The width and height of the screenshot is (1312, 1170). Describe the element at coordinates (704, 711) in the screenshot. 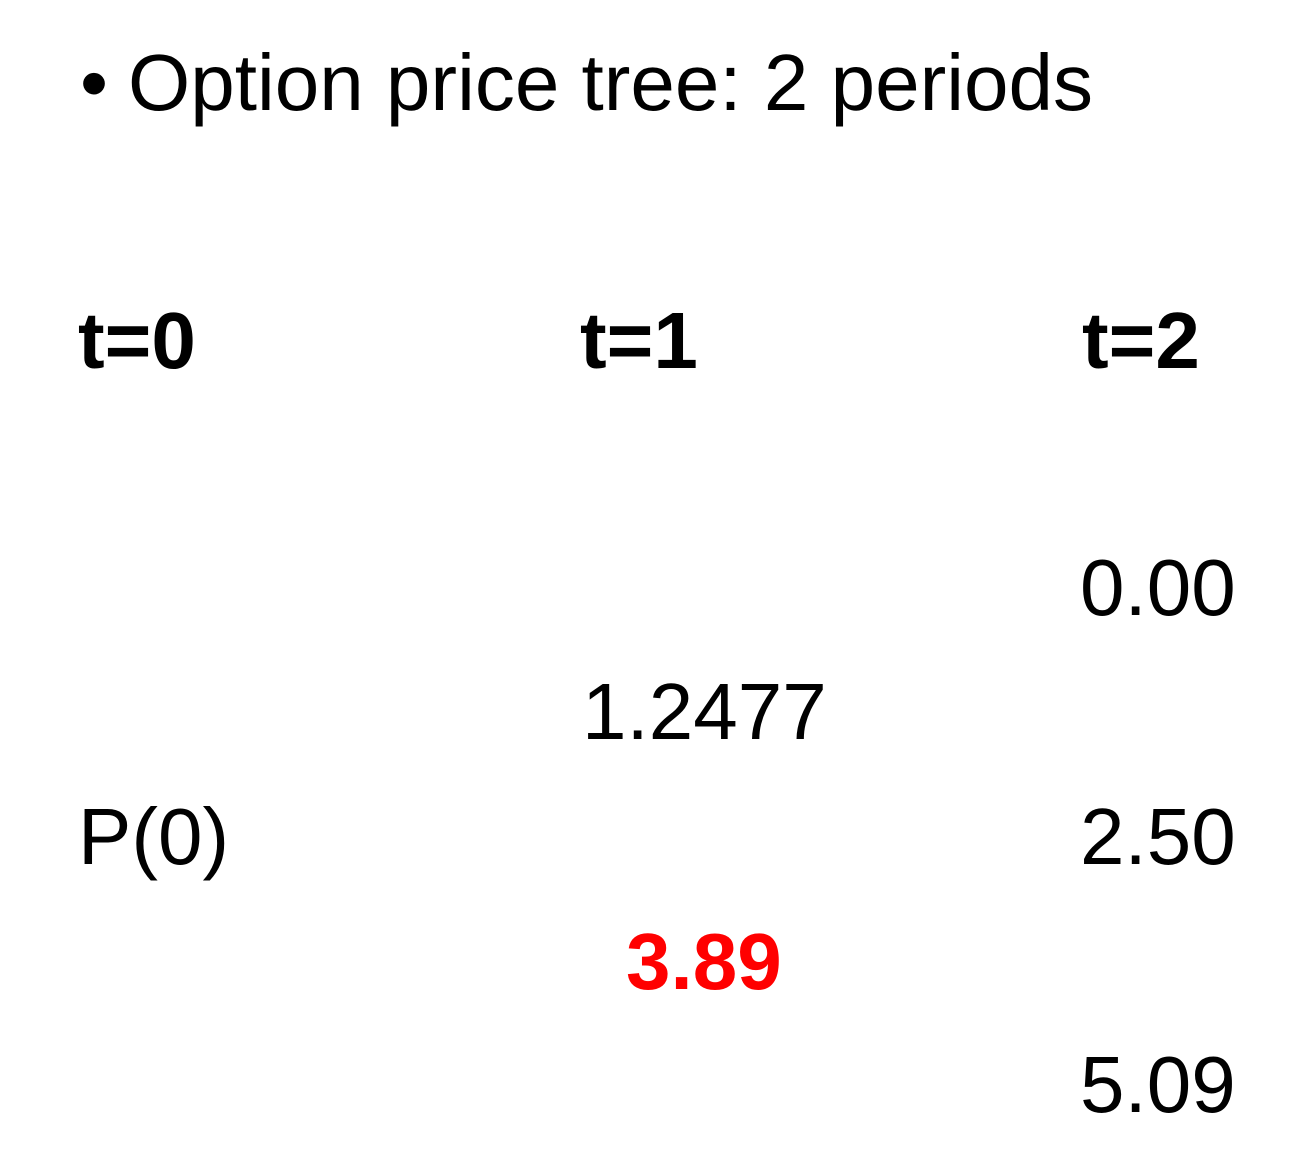

I see `node-t1-up: 1.2477` at that location.